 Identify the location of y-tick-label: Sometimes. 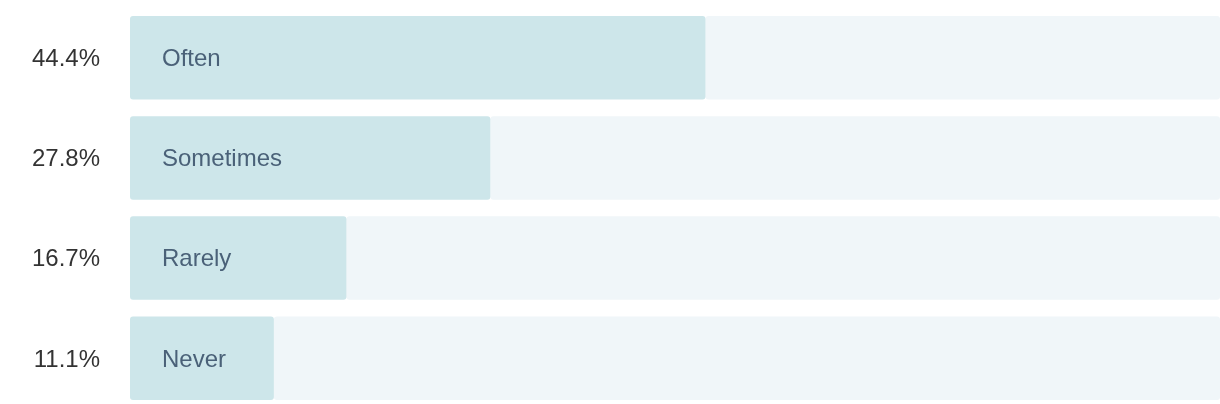
(222, 158).